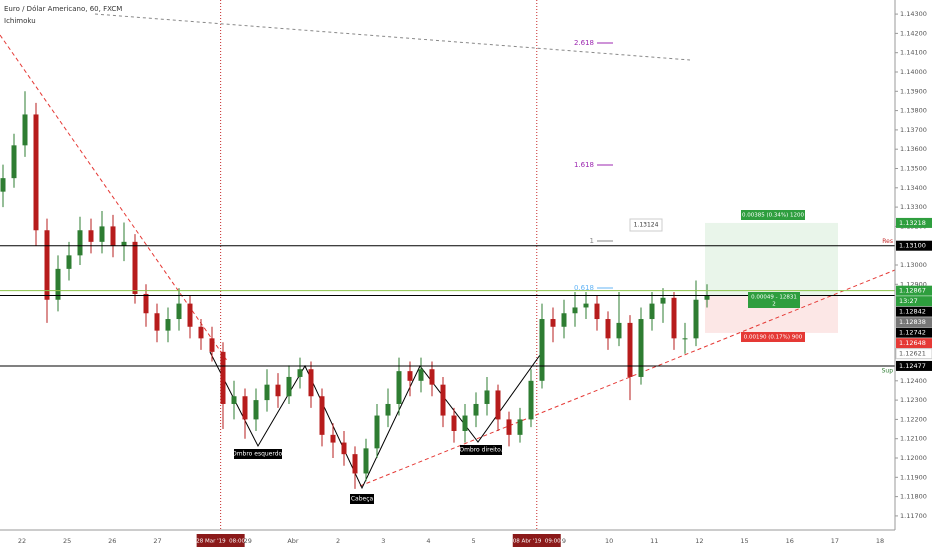  What do you see at coordinates (913, 72) in the screenshot?
I see `y-tick-label: 1.14000` at bounding box center [913, 72].